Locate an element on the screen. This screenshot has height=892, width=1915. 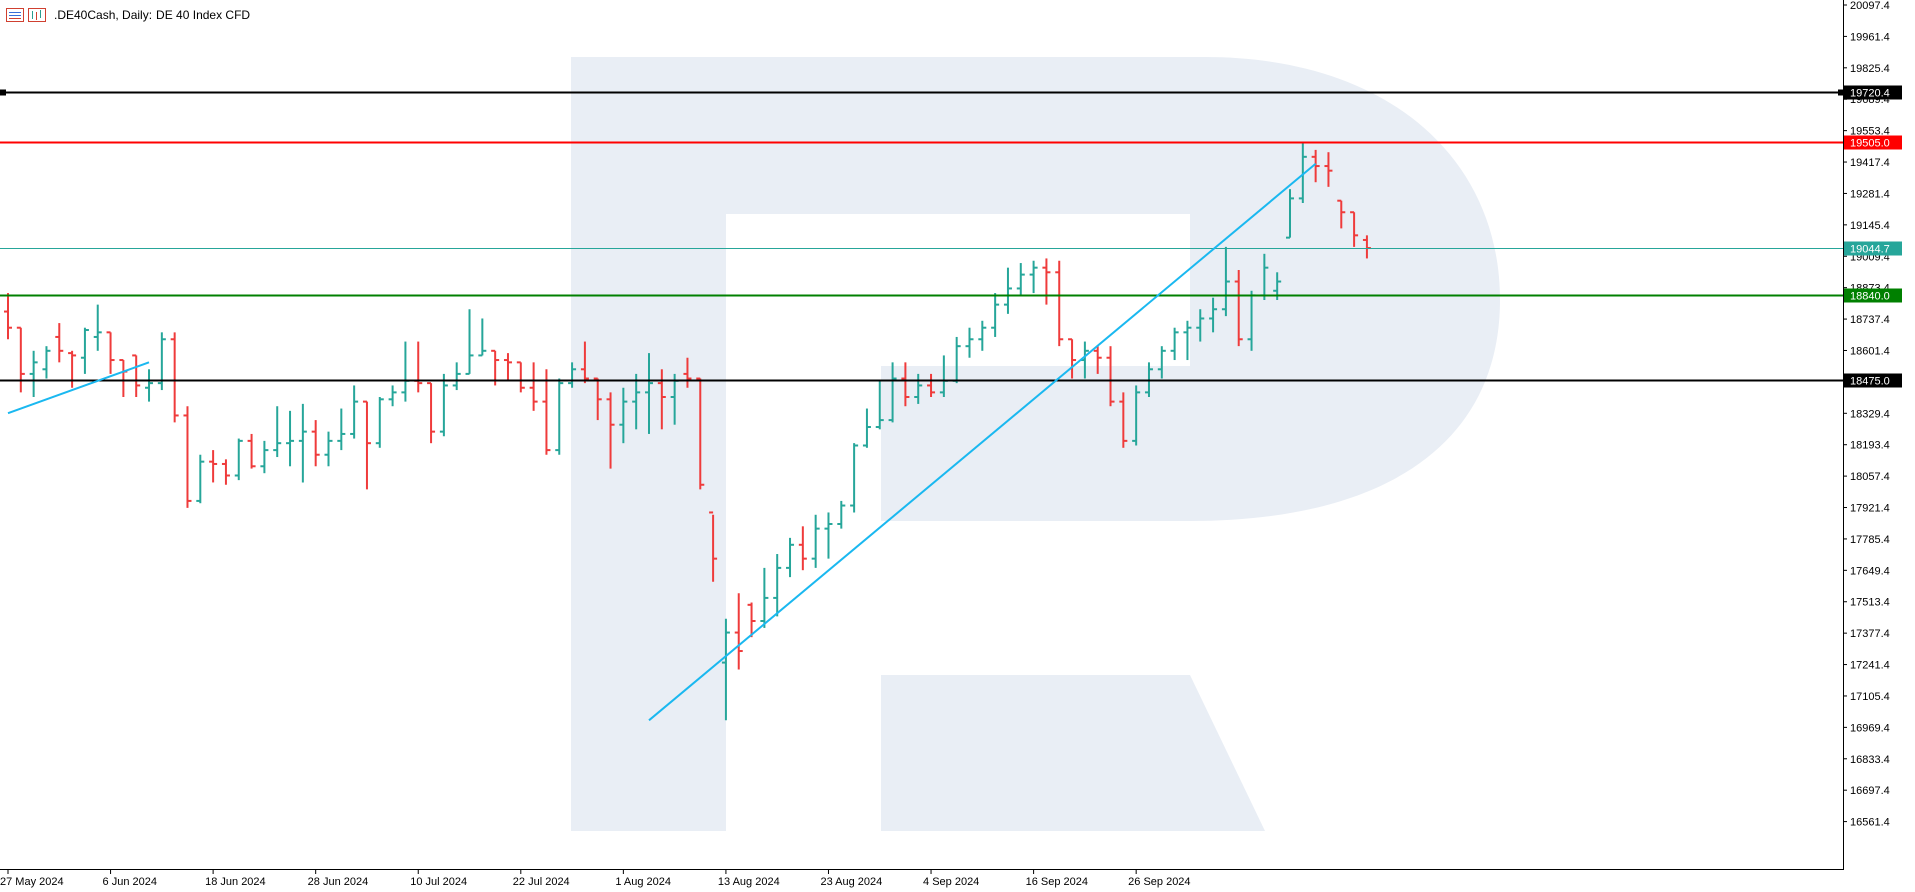
y-tick-label: 17241.4 is located at coordinates (1870, 666).